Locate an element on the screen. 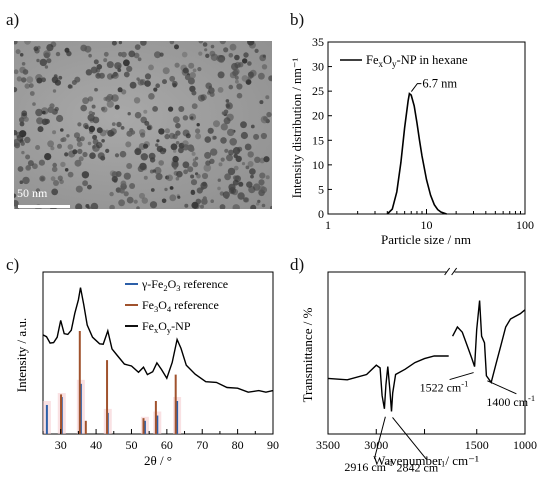  chart-d-annotation: 2842 cm-1 is located at coordinates (421, 466).